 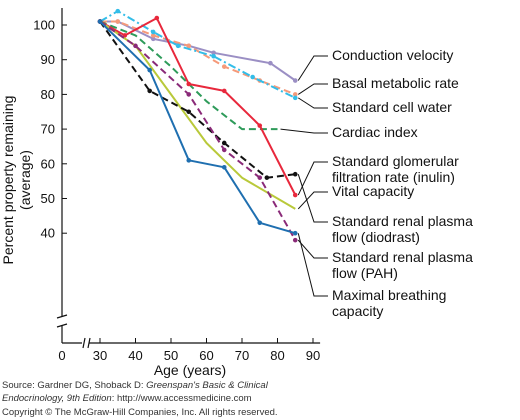 What do you see at coordinates (277, 355) in the screenshot?
I see `x-tick-label: 80` at bounding box center [277, 355].